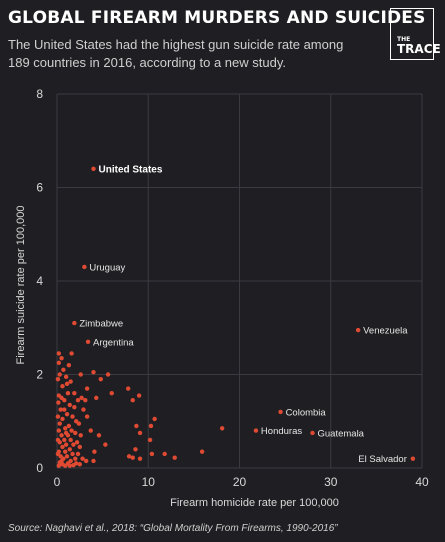  I want to click on point-label: Zimbabwe, so click(101, 324).